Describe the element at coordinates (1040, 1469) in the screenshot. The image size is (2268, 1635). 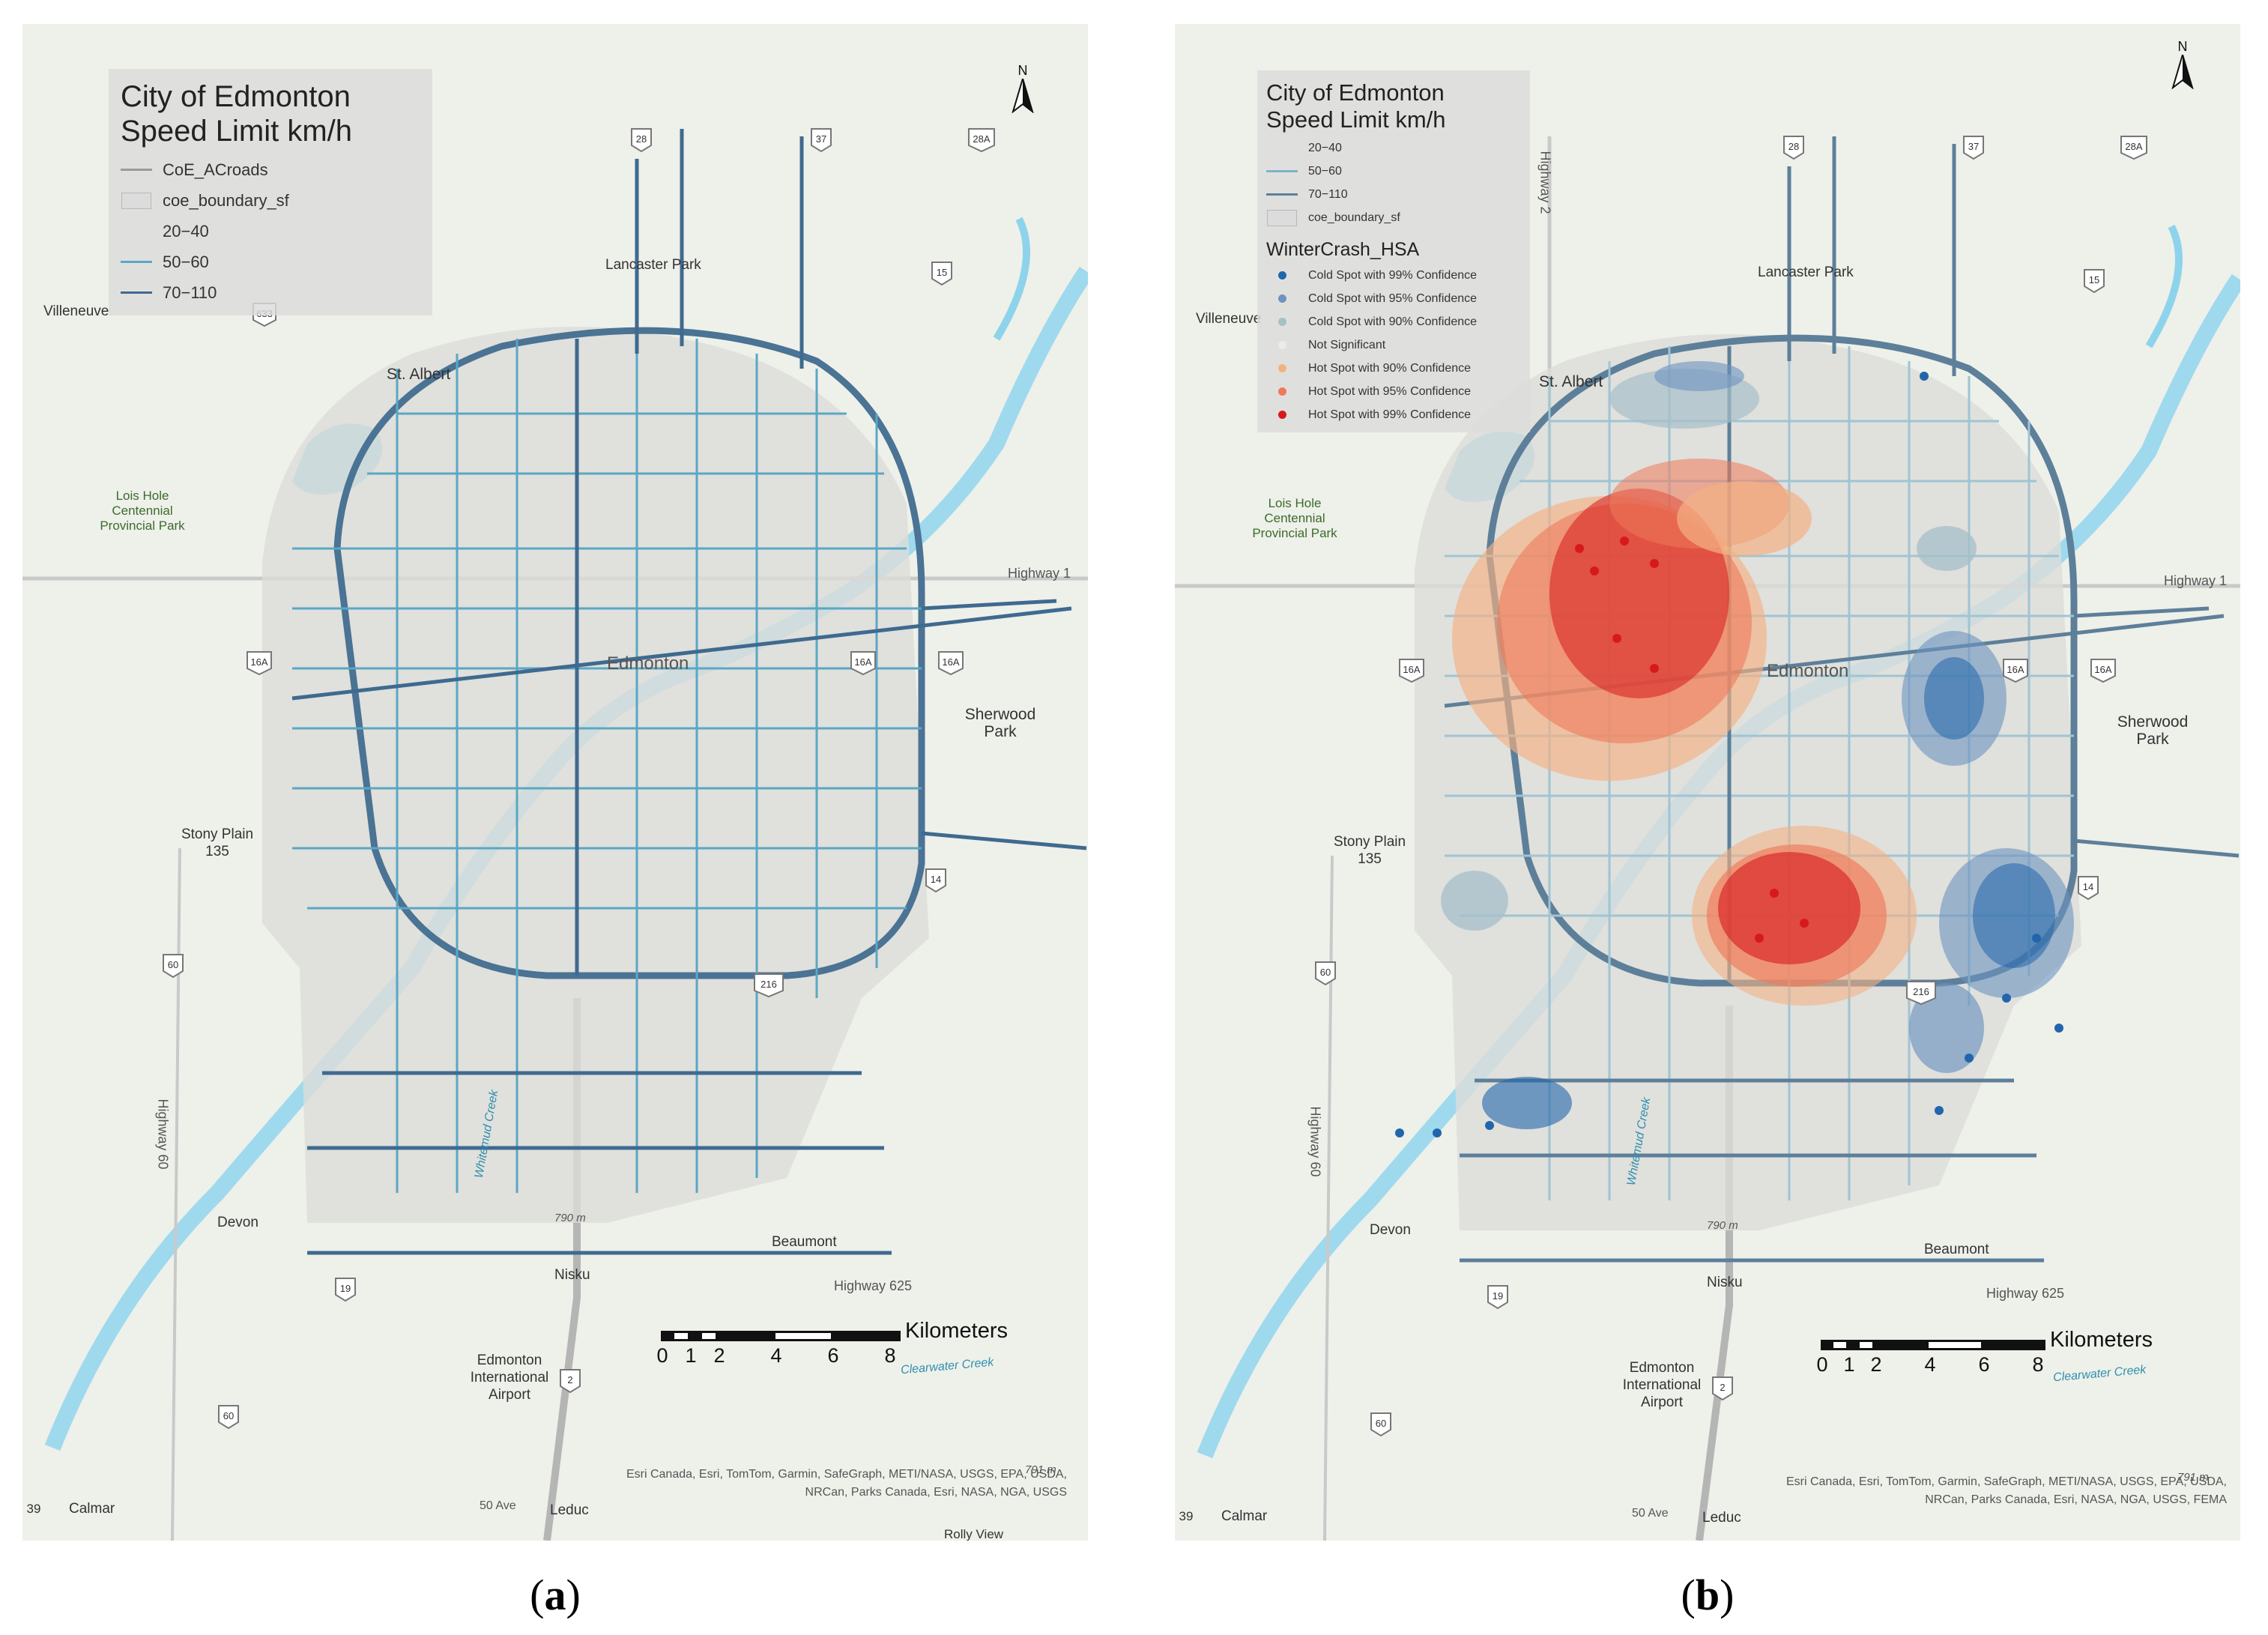
I see `label-elev-791: 791 m` at that location.